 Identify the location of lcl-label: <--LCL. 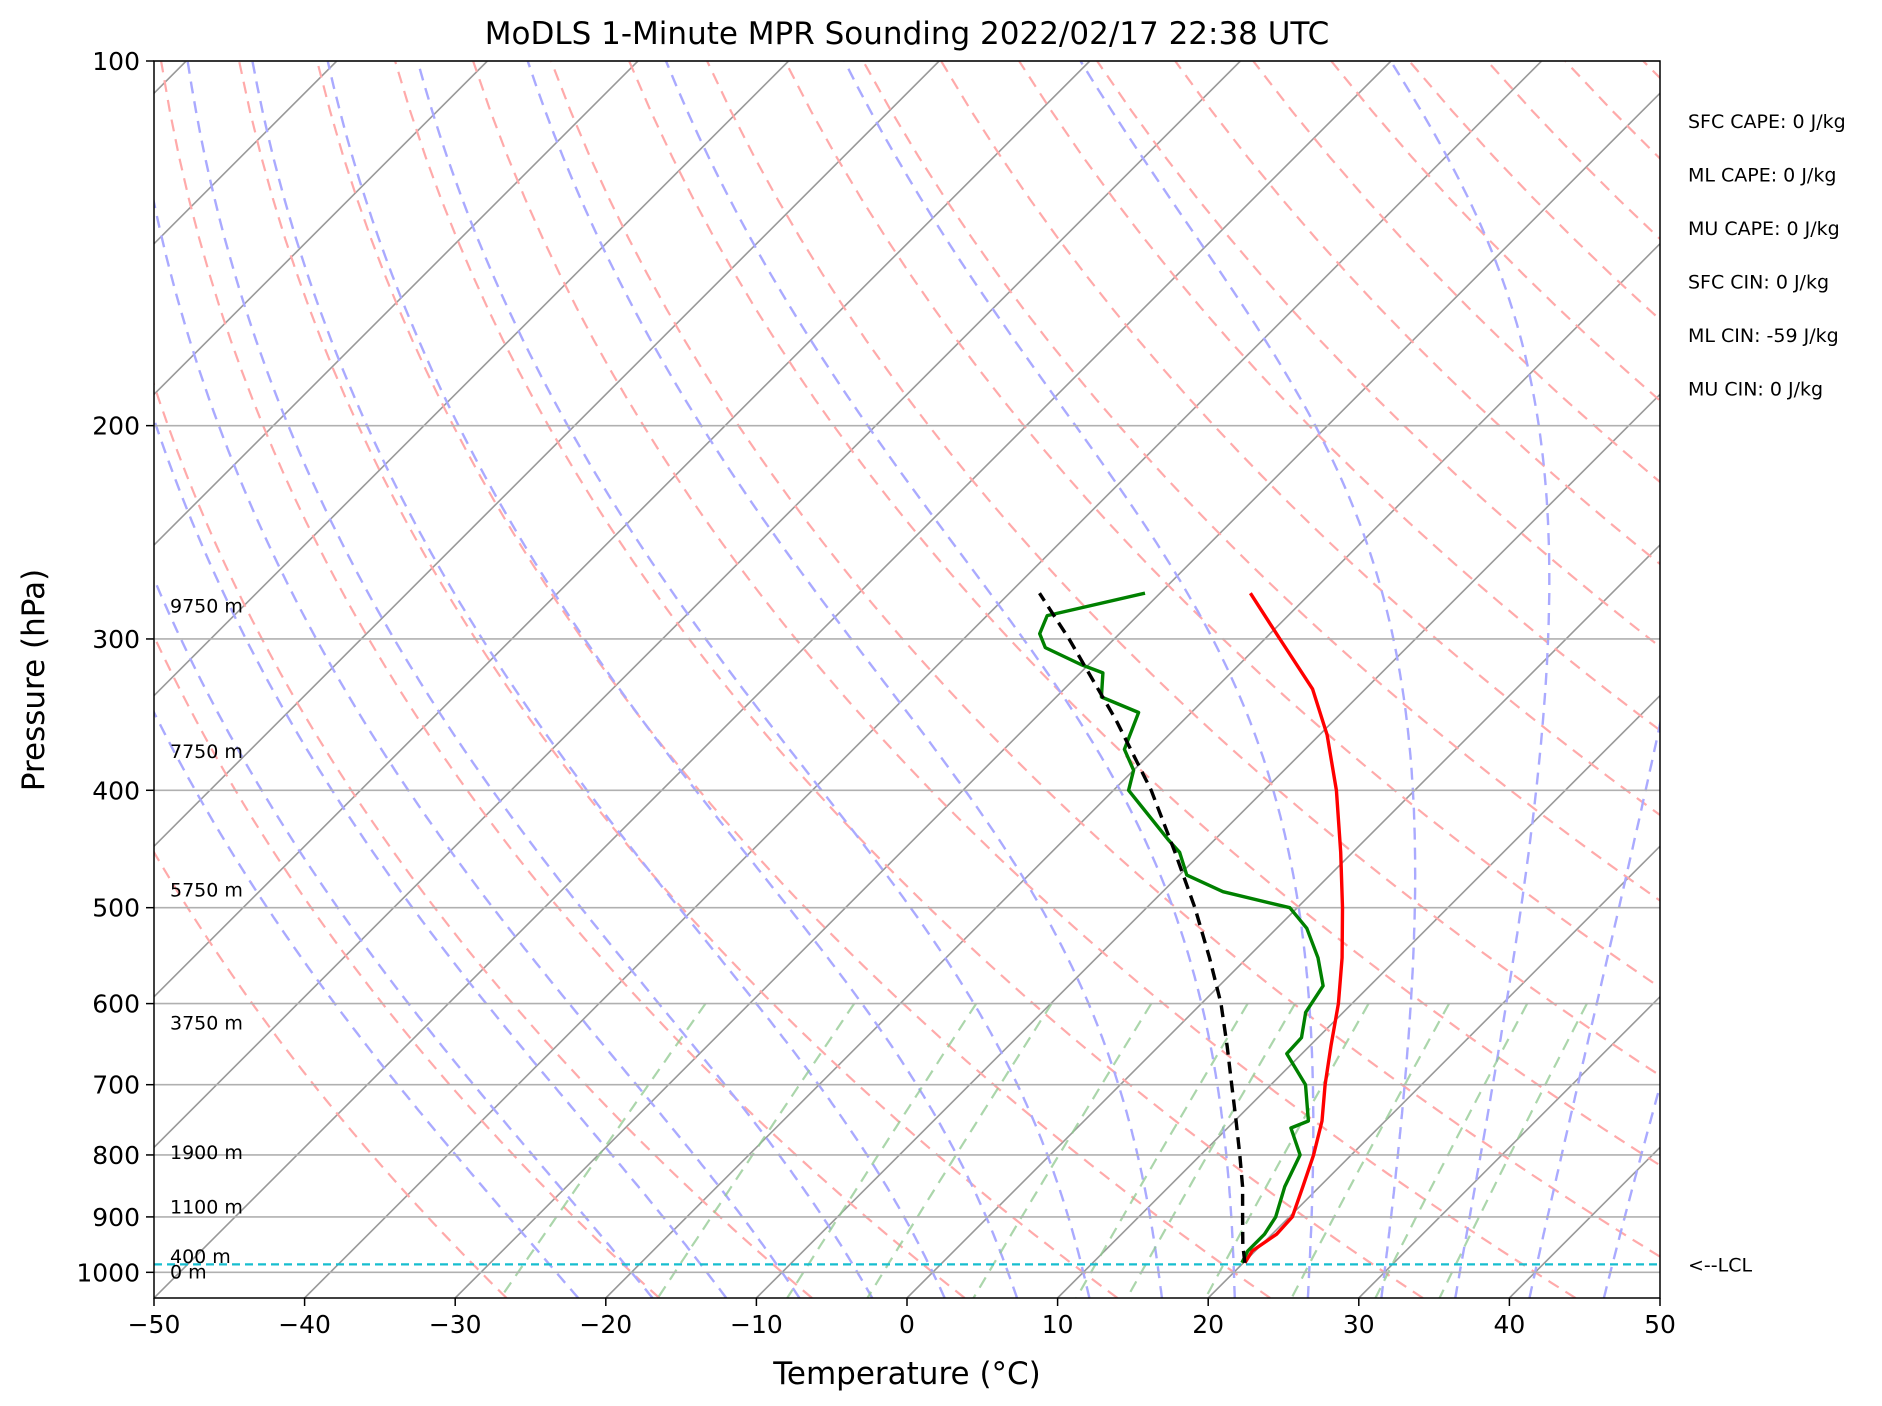
(1720, 1265).